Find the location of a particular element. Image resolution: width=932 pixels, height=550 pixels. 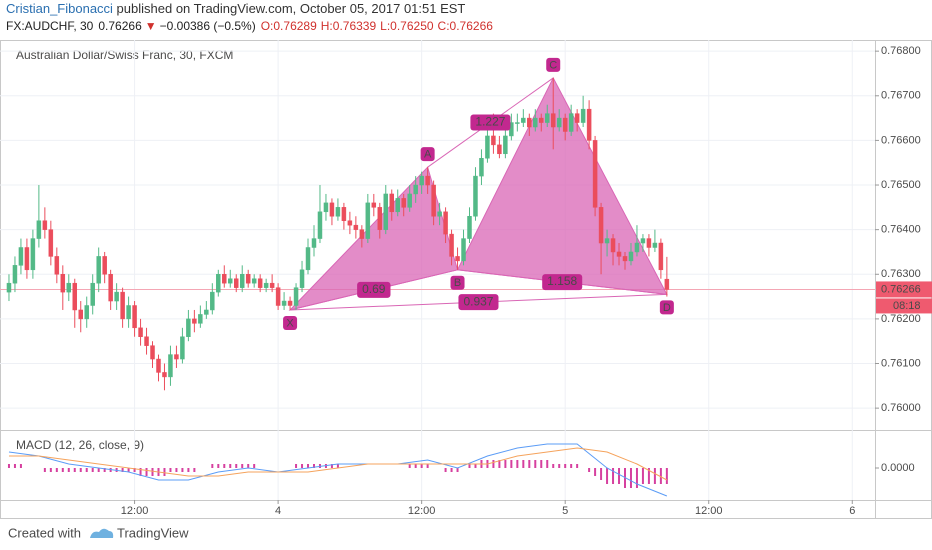

y-tick-label: 0.76200 is located at coordinates (901, 319).